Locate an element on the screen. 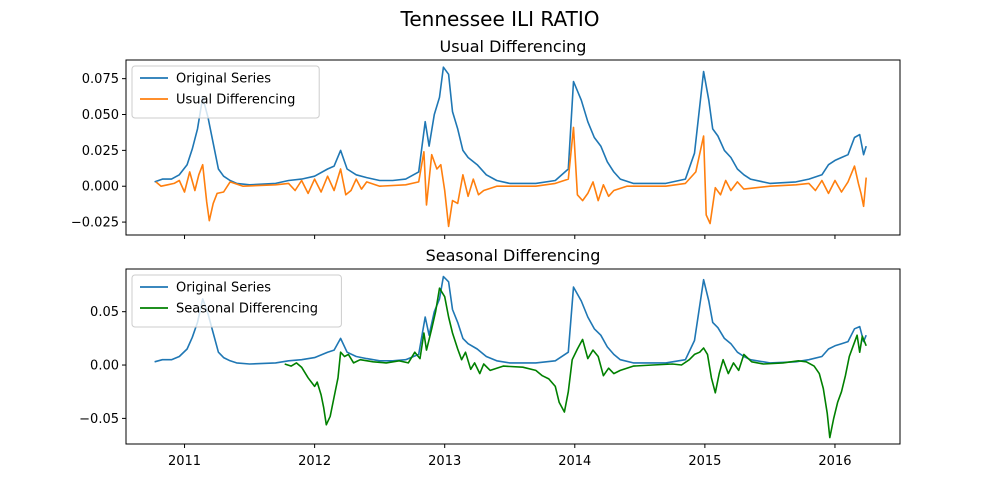 Image resolution: width=1000 pixels, height=500 pixels. panel-title: Seasonal Differencing is located at coordinates (513, 255).